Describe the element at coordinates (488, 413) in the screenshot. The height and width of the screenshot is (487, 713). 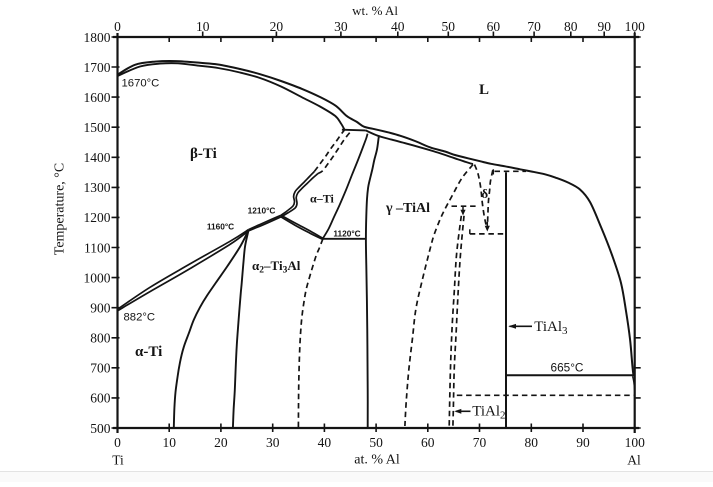
I see `svg-text: TiAl2` at that location.